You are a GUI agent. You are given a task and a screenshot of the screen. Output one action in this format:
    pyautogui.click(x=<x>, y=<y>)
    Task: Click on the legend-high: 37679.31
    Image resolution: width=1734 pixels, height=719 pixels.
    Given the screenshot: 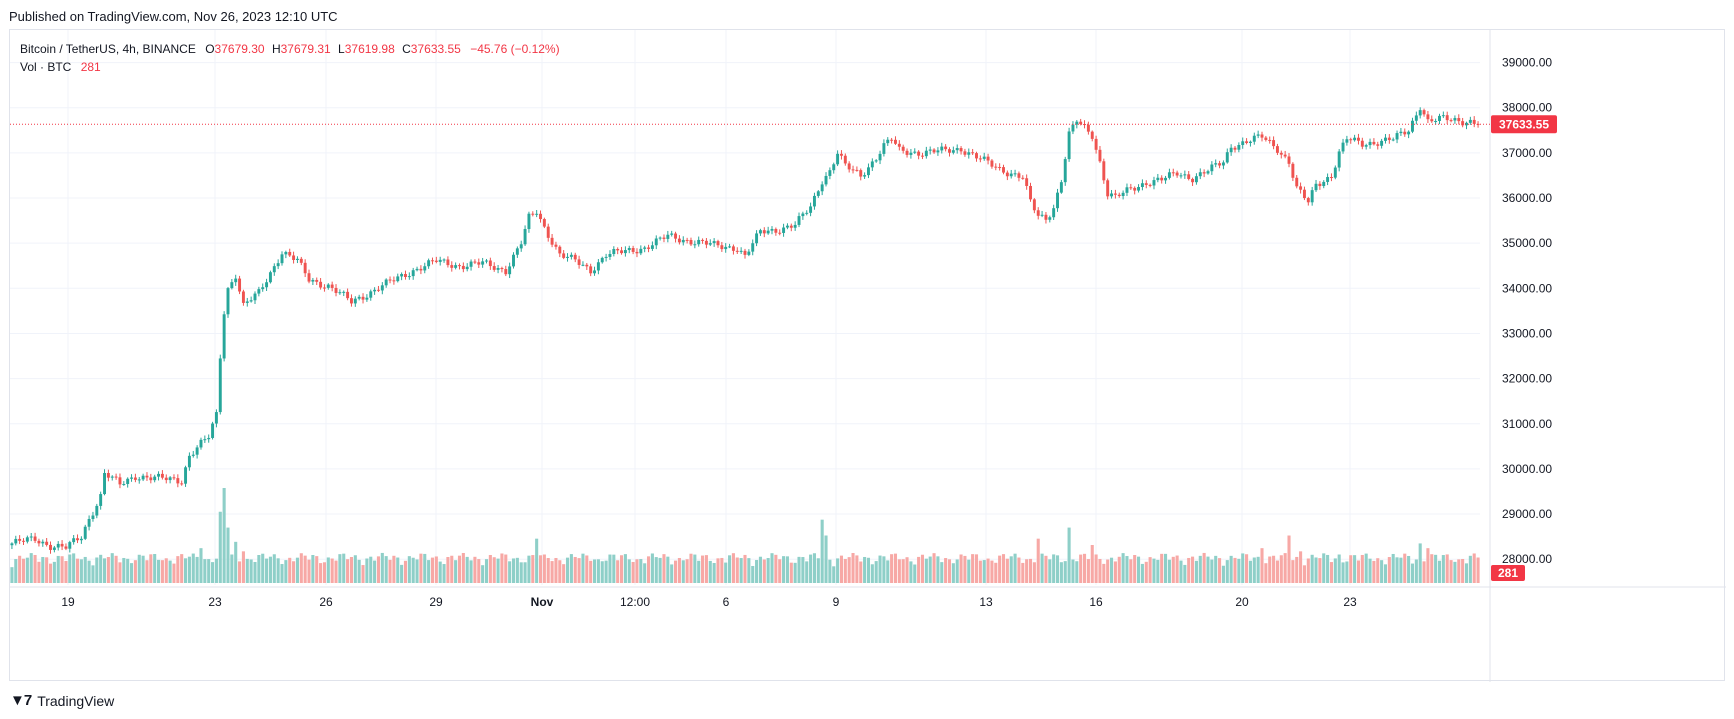 What is the action you would take?
    pyautogui.click(x=305, y=49)
    